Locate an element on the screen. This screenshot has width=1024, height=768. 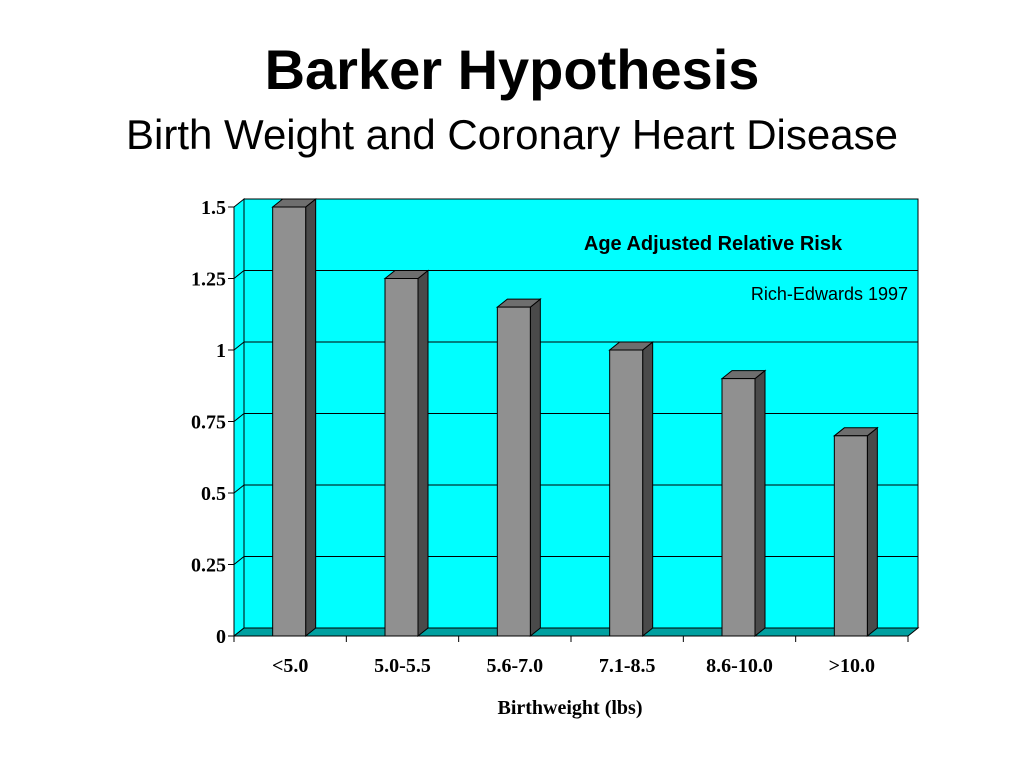
x-tick-label: <5.0 is located at coordinates (290, 666).